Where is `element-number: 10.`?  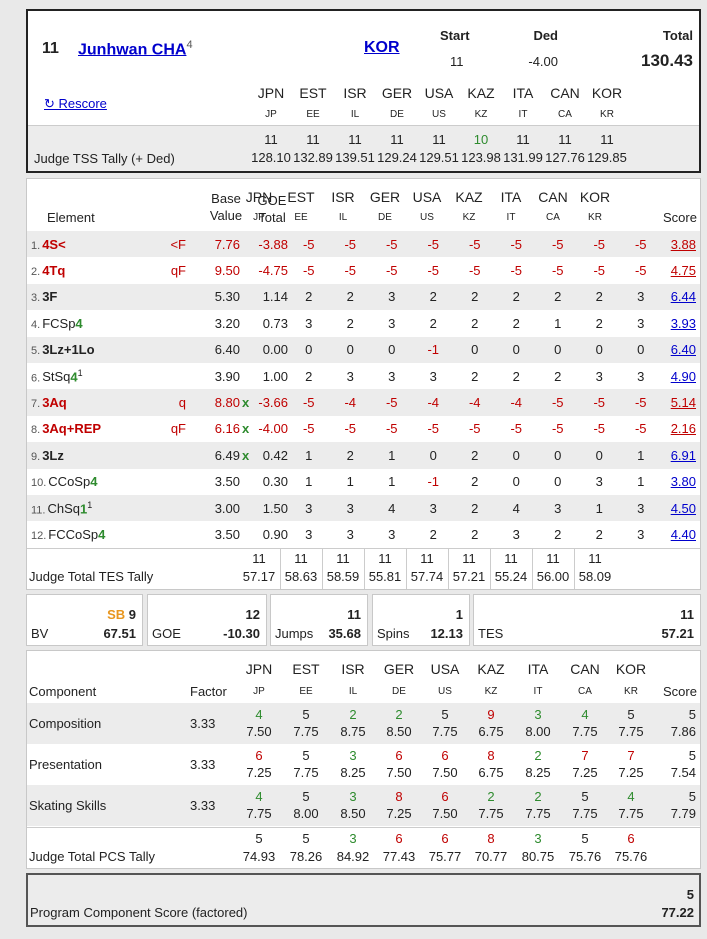 element-number: 10. is located at coordinates (39, 483).